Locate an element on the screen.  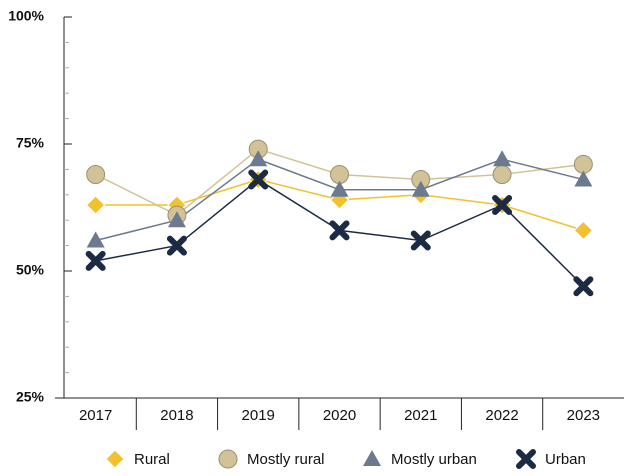
legend-label: Mostly rural is located at coordinates (286, 459).